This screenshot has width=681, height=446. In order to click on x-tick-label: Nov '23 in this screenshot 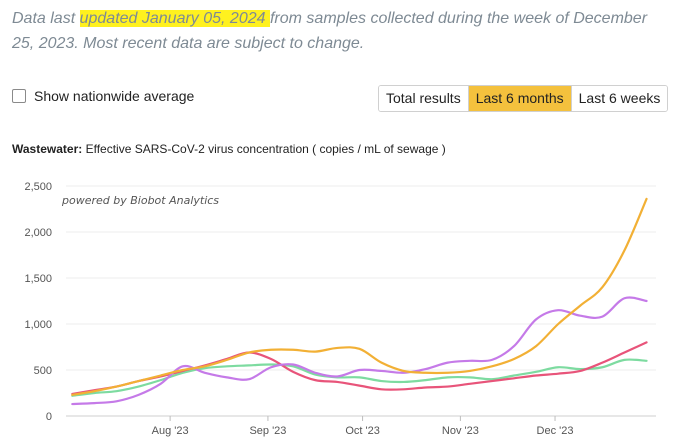, I will do `click(460, 431)`.